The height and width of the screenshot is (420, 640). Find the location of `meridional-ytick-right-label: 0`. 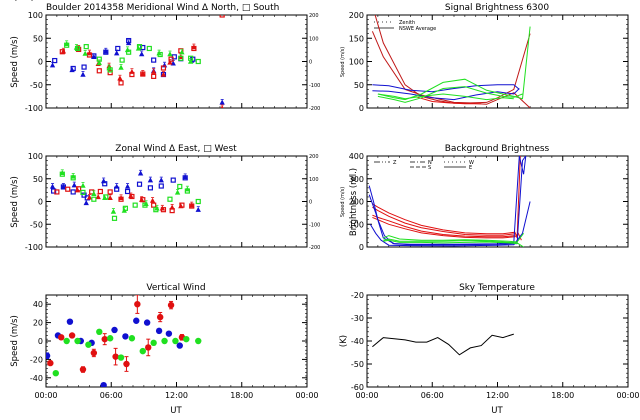

meridional-ytick-right-label: 0 is located at coordinates (310, 63).